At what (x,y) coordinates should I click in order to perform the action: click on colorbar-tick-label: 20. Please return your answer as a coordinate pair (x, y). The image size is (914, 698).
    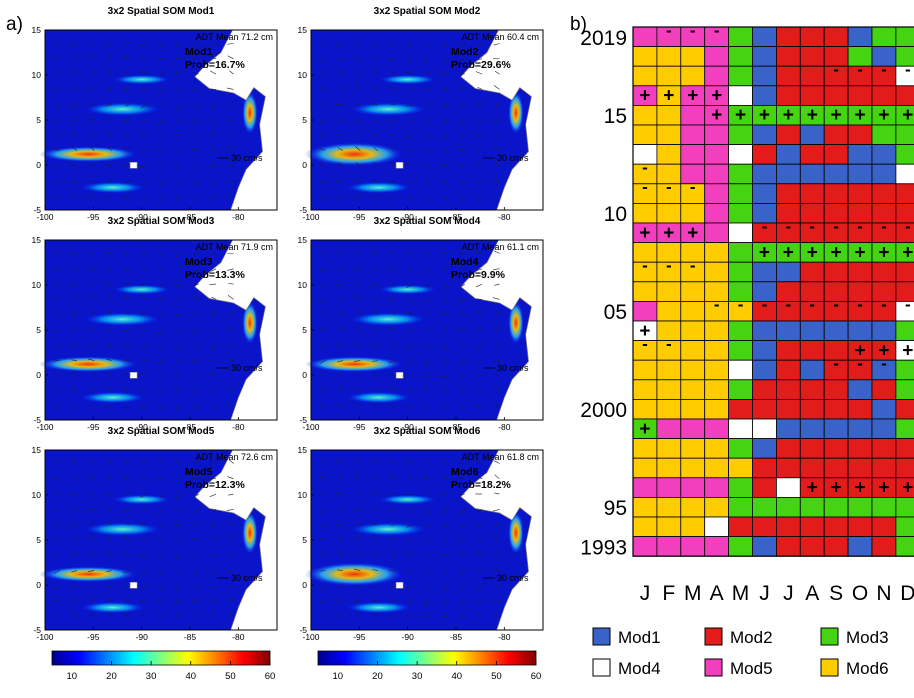
    Looking at the image, I should click on (111, 676).